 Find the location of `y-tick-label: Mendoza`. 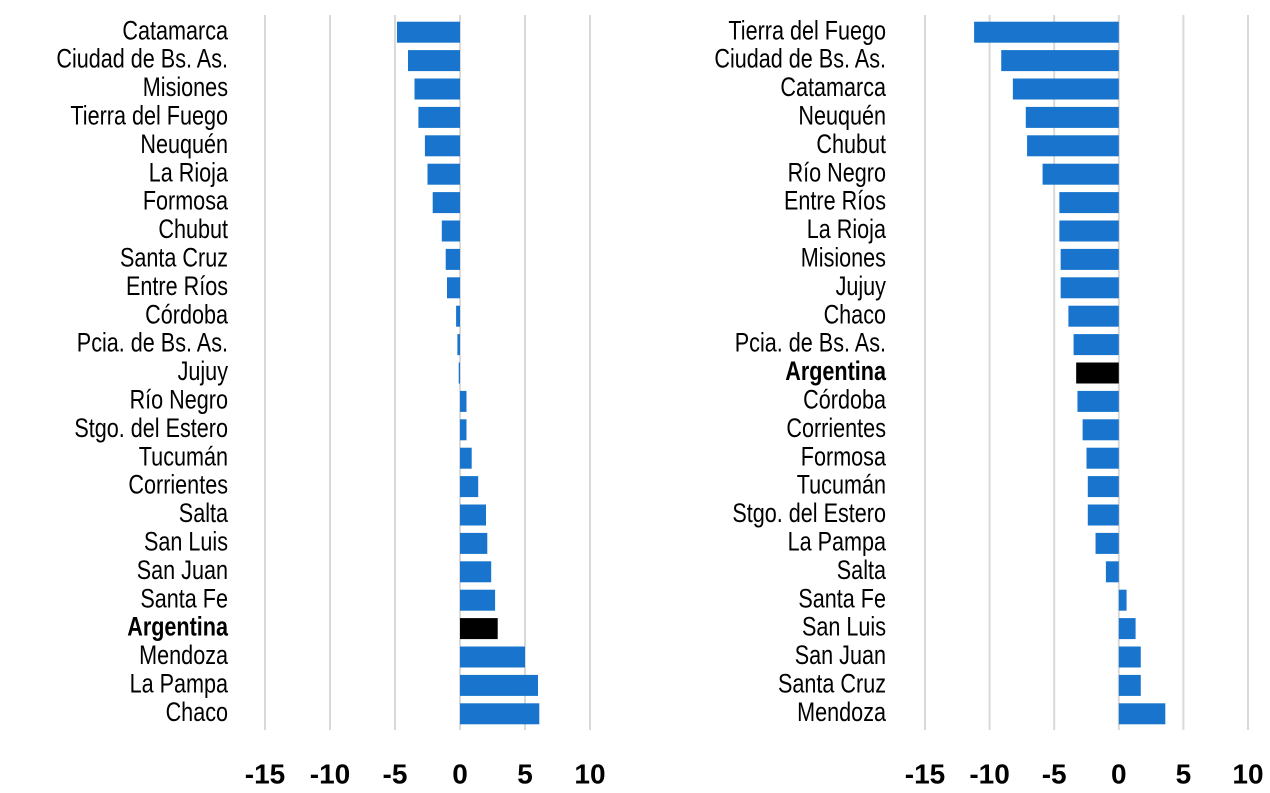

y-tick-label: Mendoza is located at coordinates (183, 656).